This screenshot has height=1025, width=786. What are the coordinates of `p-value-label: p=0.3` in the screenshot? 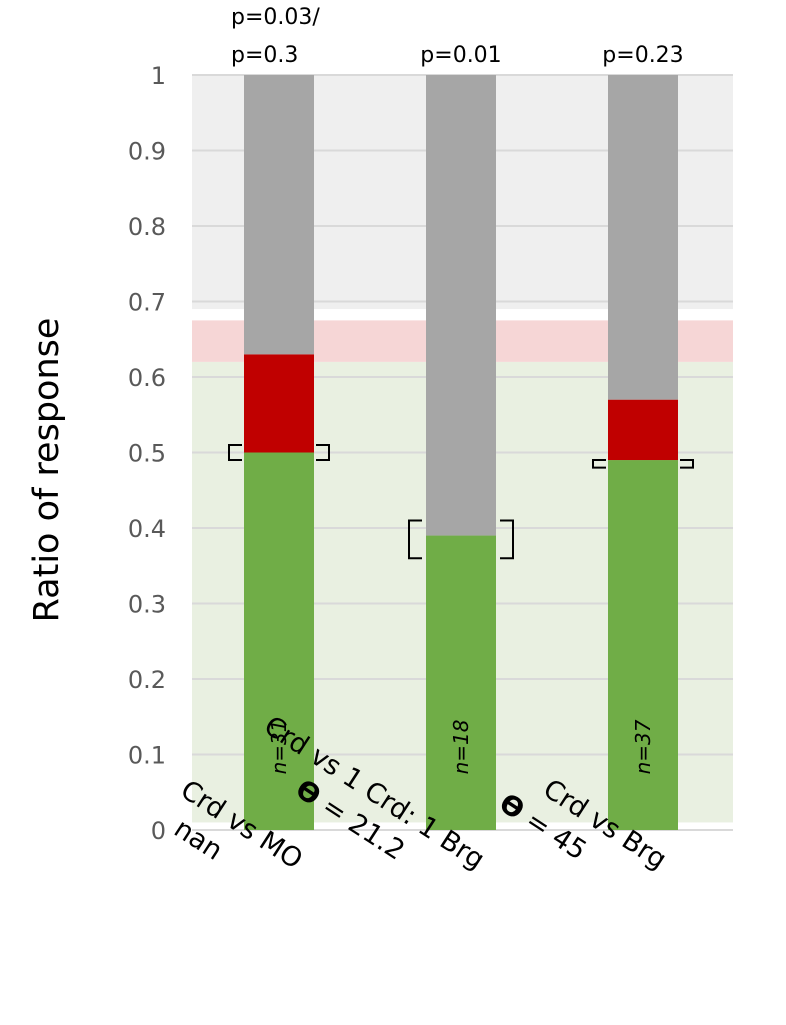 It's located at (264, 55).